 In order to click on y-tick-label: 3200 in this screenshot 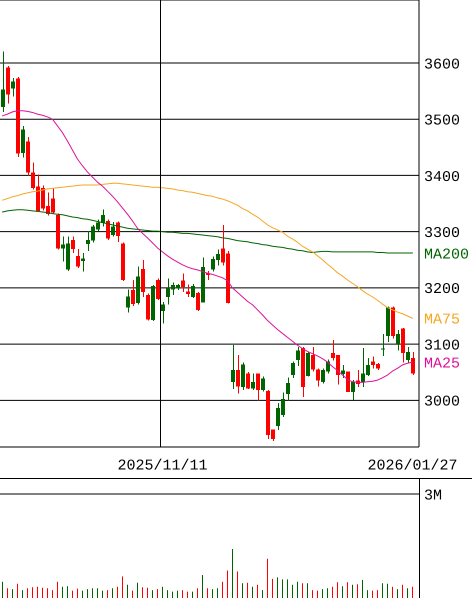, I will do `click(442, 289)`.